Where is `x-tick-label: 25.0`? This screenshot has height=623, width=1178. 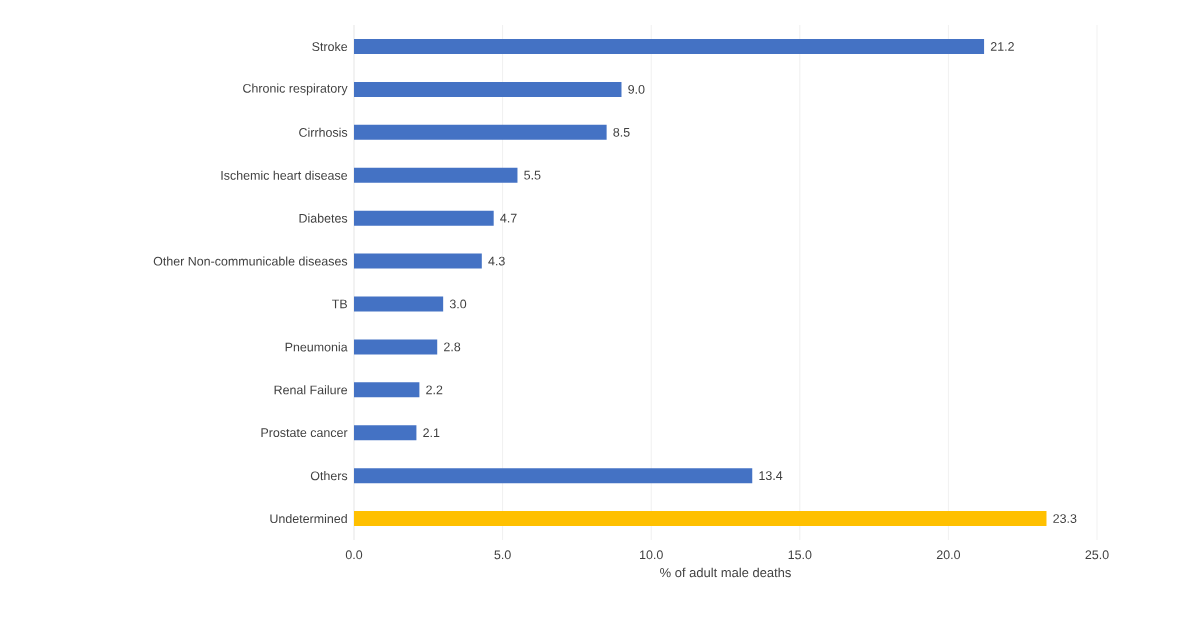
x-tick-label: 25.0 is located at coordinates (1097, 555).